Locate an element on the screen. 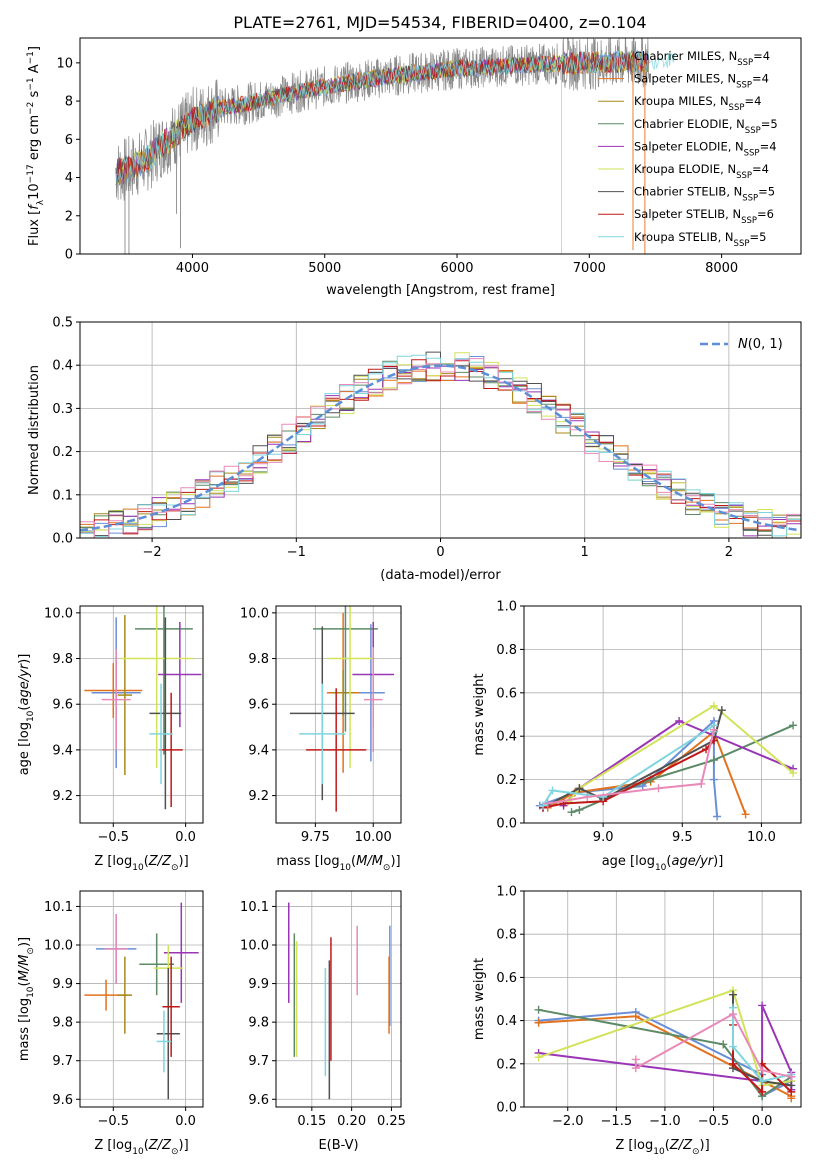 Image resolution: width=819 pixels, height=1170 pixels. y-axis-label: mass weight is located at coordinates (479, 714).